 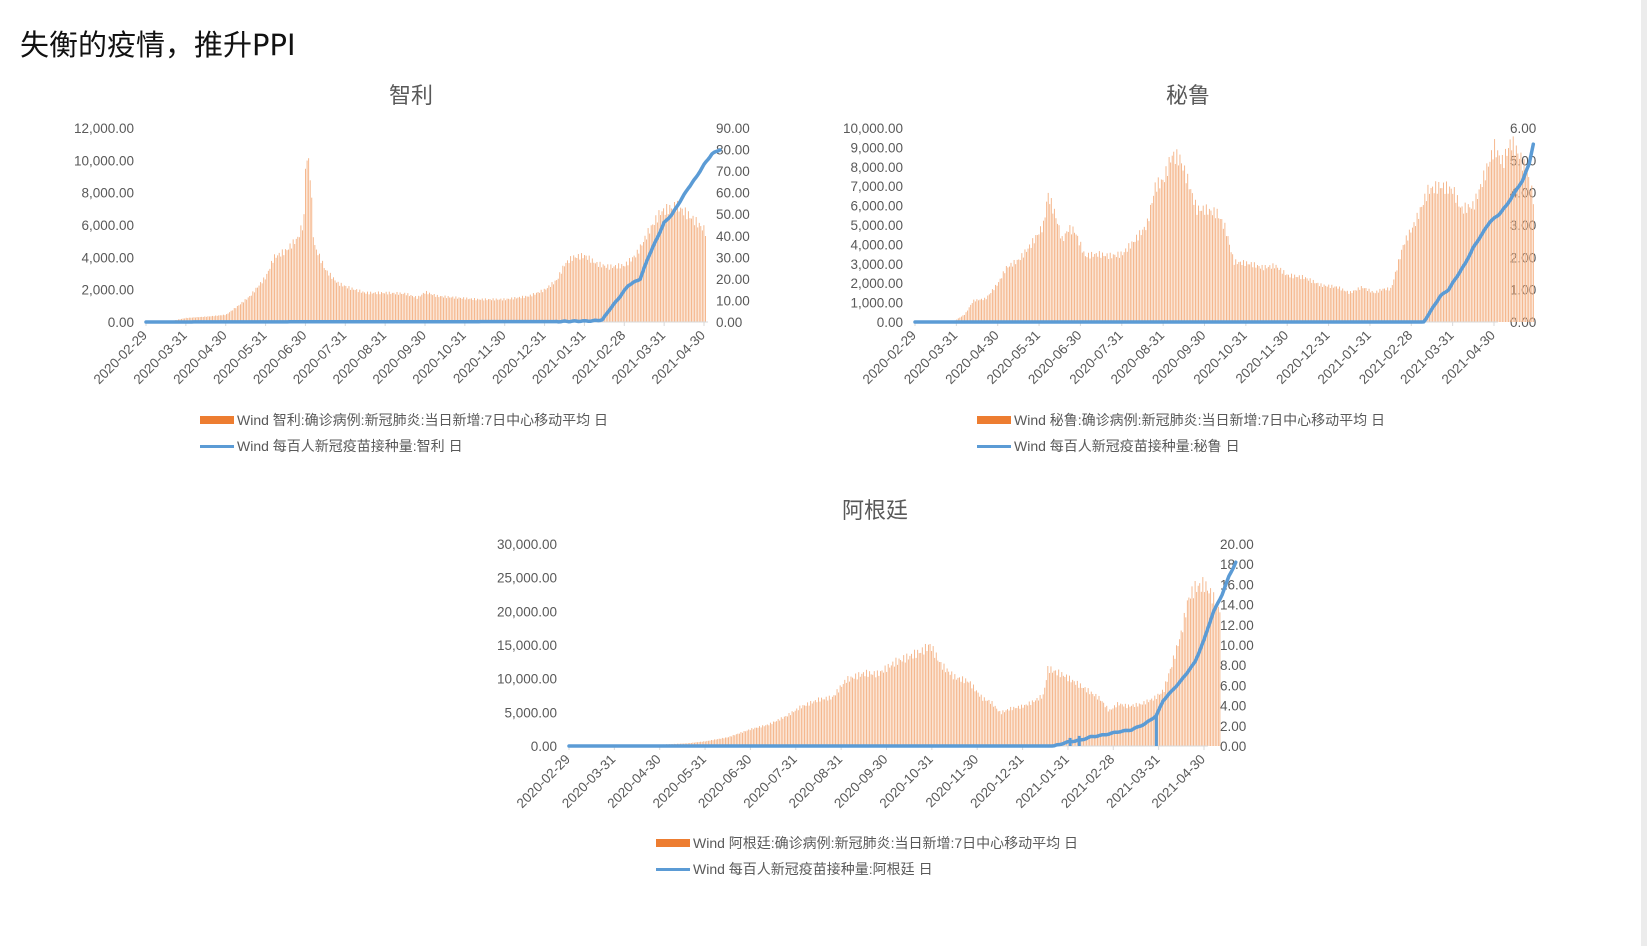 What do you see at coordinates (423, 420) in the screenshot?
I see `legend-label: Wind 智利:确诊病例:新冠肺炎:当日新增:7日中心移动平均 日` at bounding box center [423, 420].